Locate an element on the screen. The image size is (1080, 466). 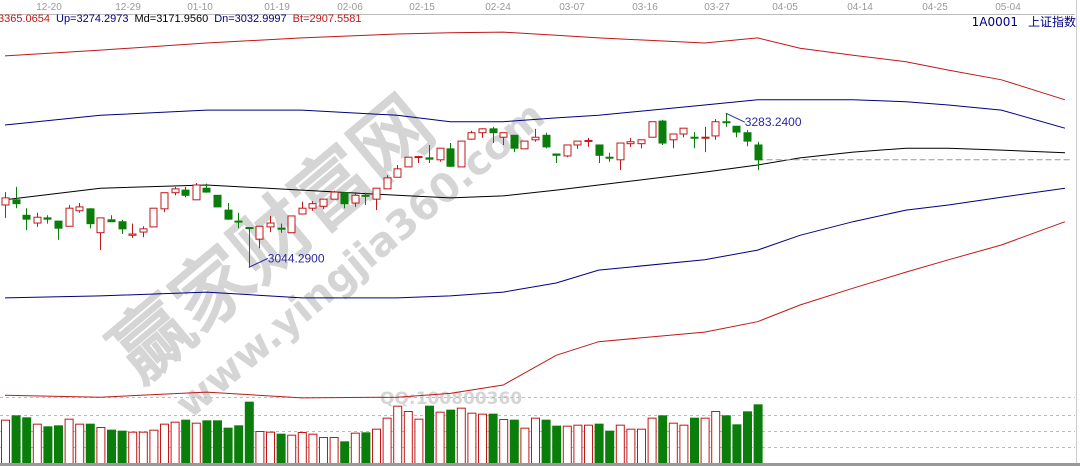
x-tick-label: 04-25 is located at coordinates (935, 7).